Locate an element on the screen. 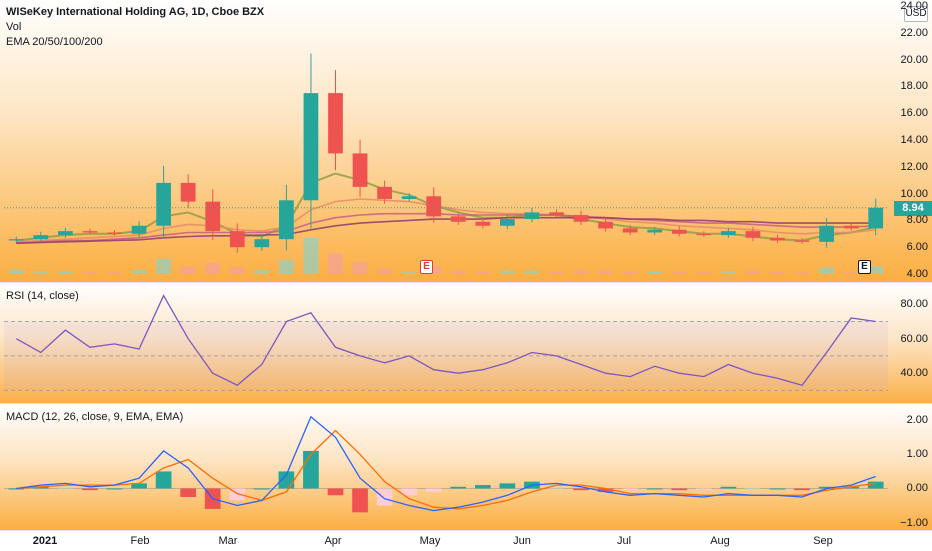 Image resolution: width=932 pixels, height=551 pixels. signal-line is located at coordinates (446, 469).